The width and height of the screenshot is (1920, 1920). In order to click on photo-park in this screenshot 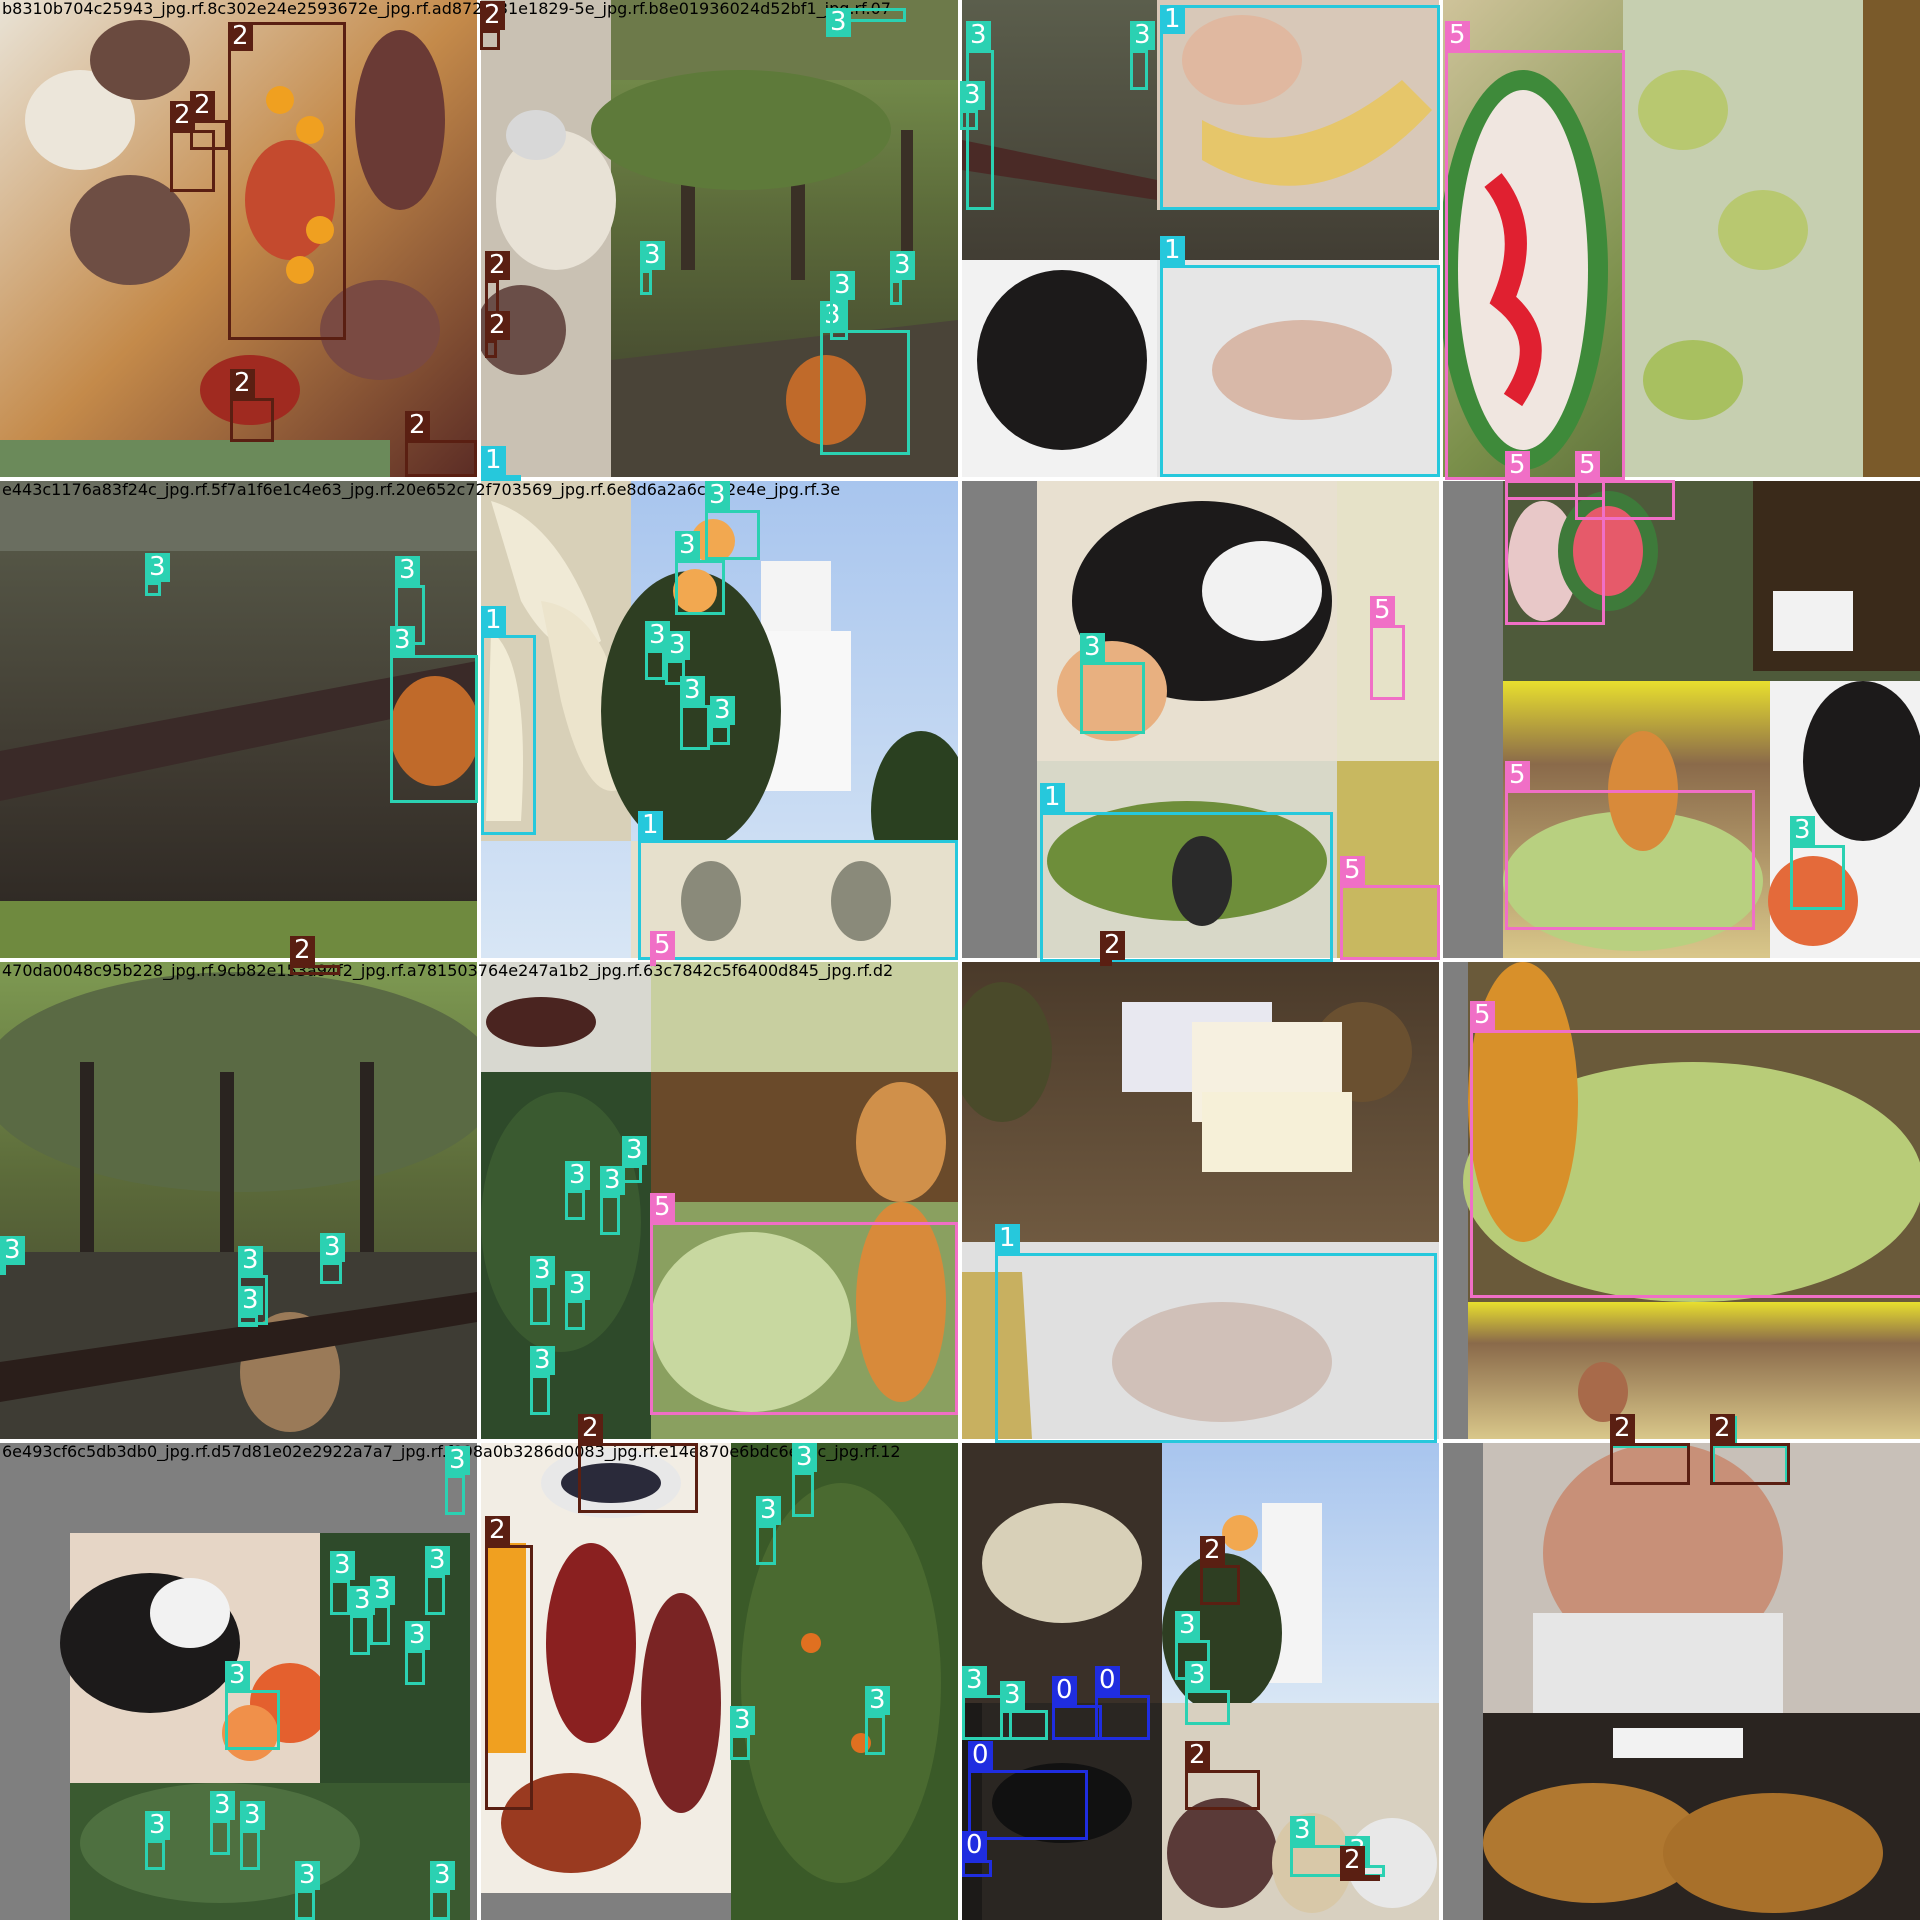, I will do `click(719, 238)`.